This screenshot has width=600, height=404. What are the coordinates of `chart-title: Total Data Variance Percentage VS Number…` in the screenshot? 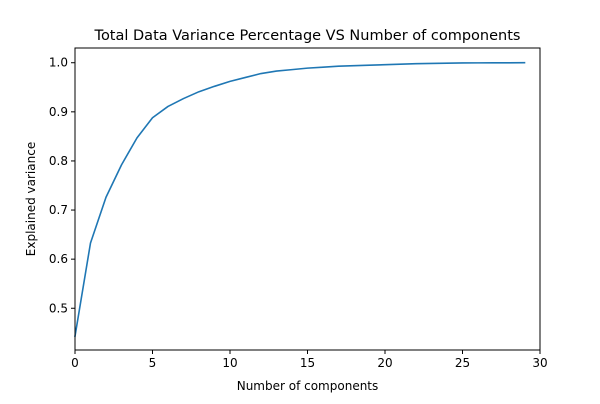 It's located at (307, 36).